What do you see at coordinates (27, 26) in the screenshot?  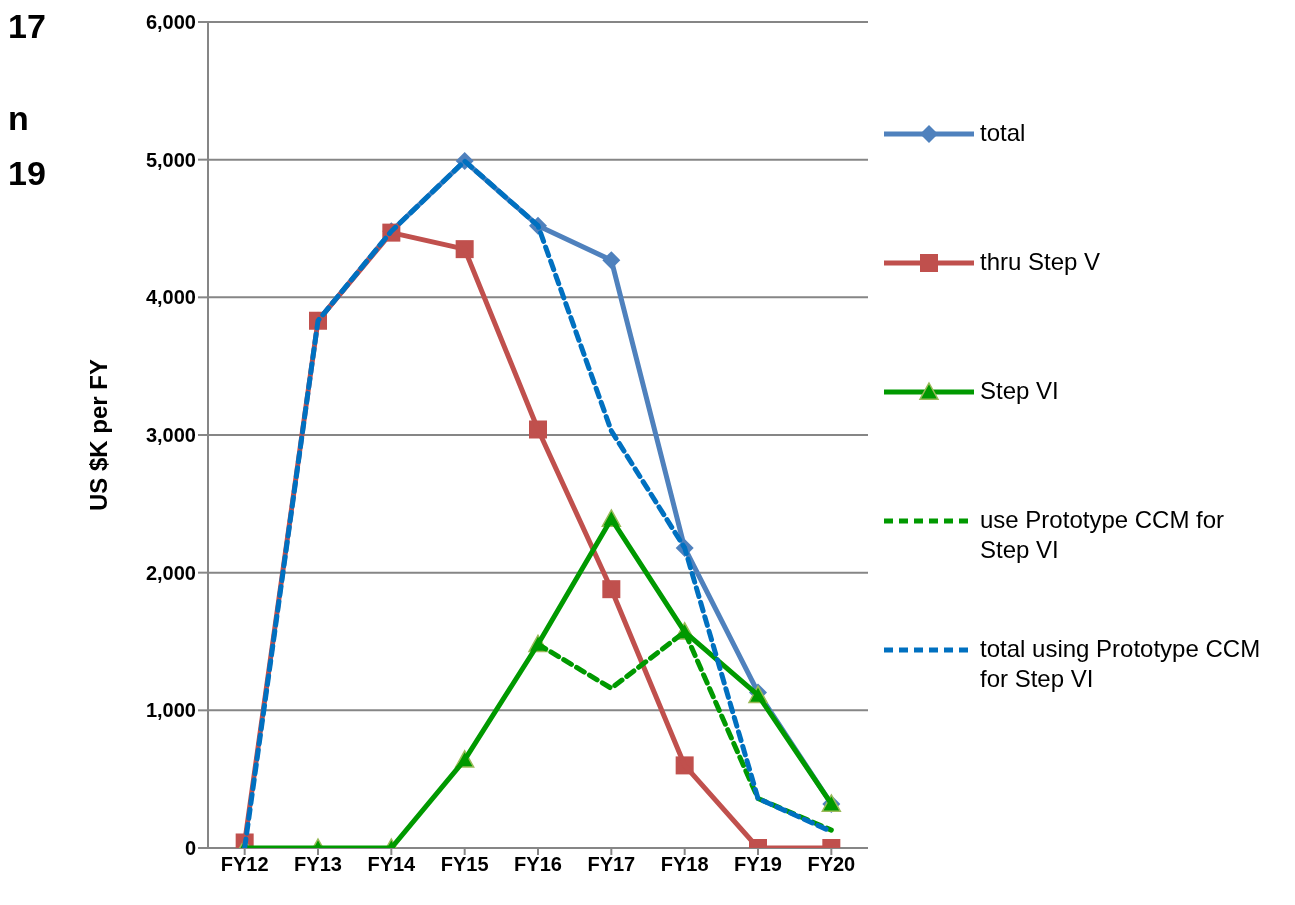 I see `text: 17` at bounding box center [27, 26].